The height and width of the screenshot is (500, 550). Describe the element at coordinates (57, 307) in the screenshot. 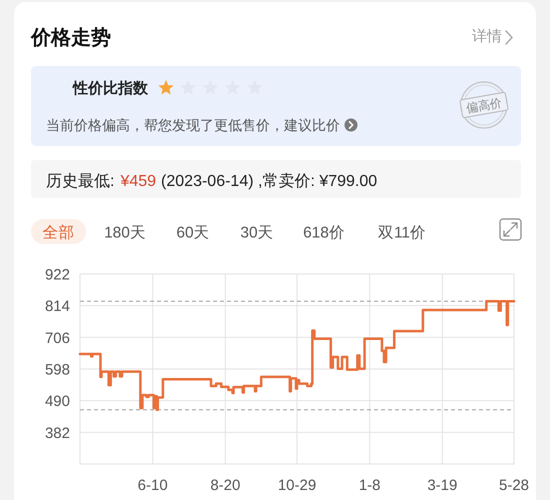

I see `y-tick-label: 814` at that location.